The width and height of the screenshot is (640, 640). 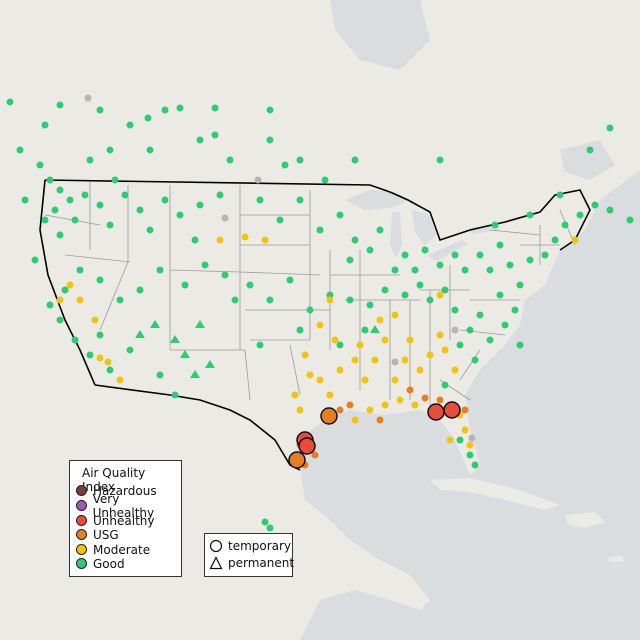 I want to click on lake-huron, so click(x=424, y=227).